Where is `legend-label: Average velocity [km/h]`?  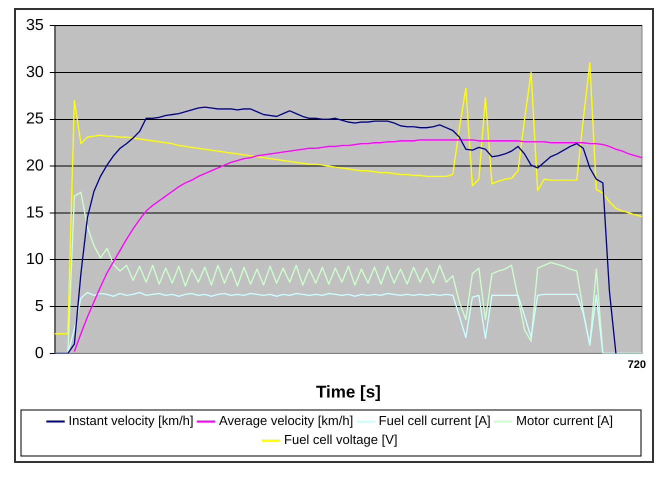
legend-label: Average velocity [km/h] is located at coordinates (286, 420).